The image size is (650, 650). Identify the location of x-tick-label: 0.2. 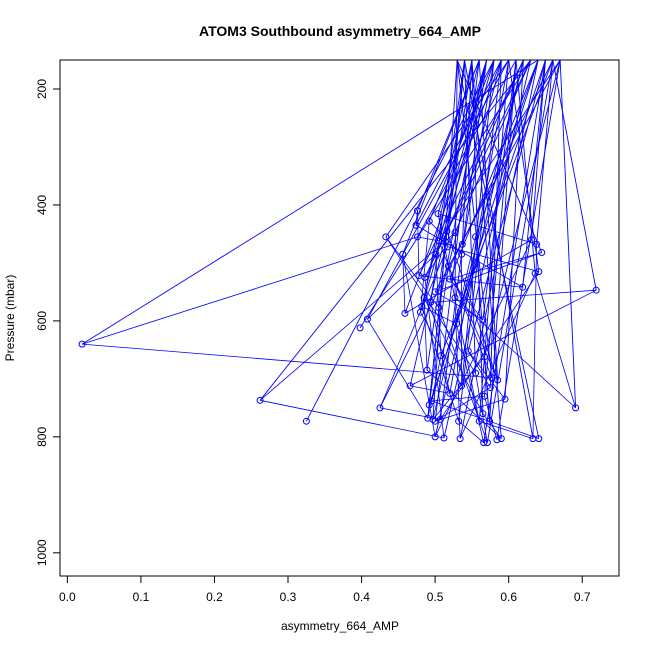
(214, 597).